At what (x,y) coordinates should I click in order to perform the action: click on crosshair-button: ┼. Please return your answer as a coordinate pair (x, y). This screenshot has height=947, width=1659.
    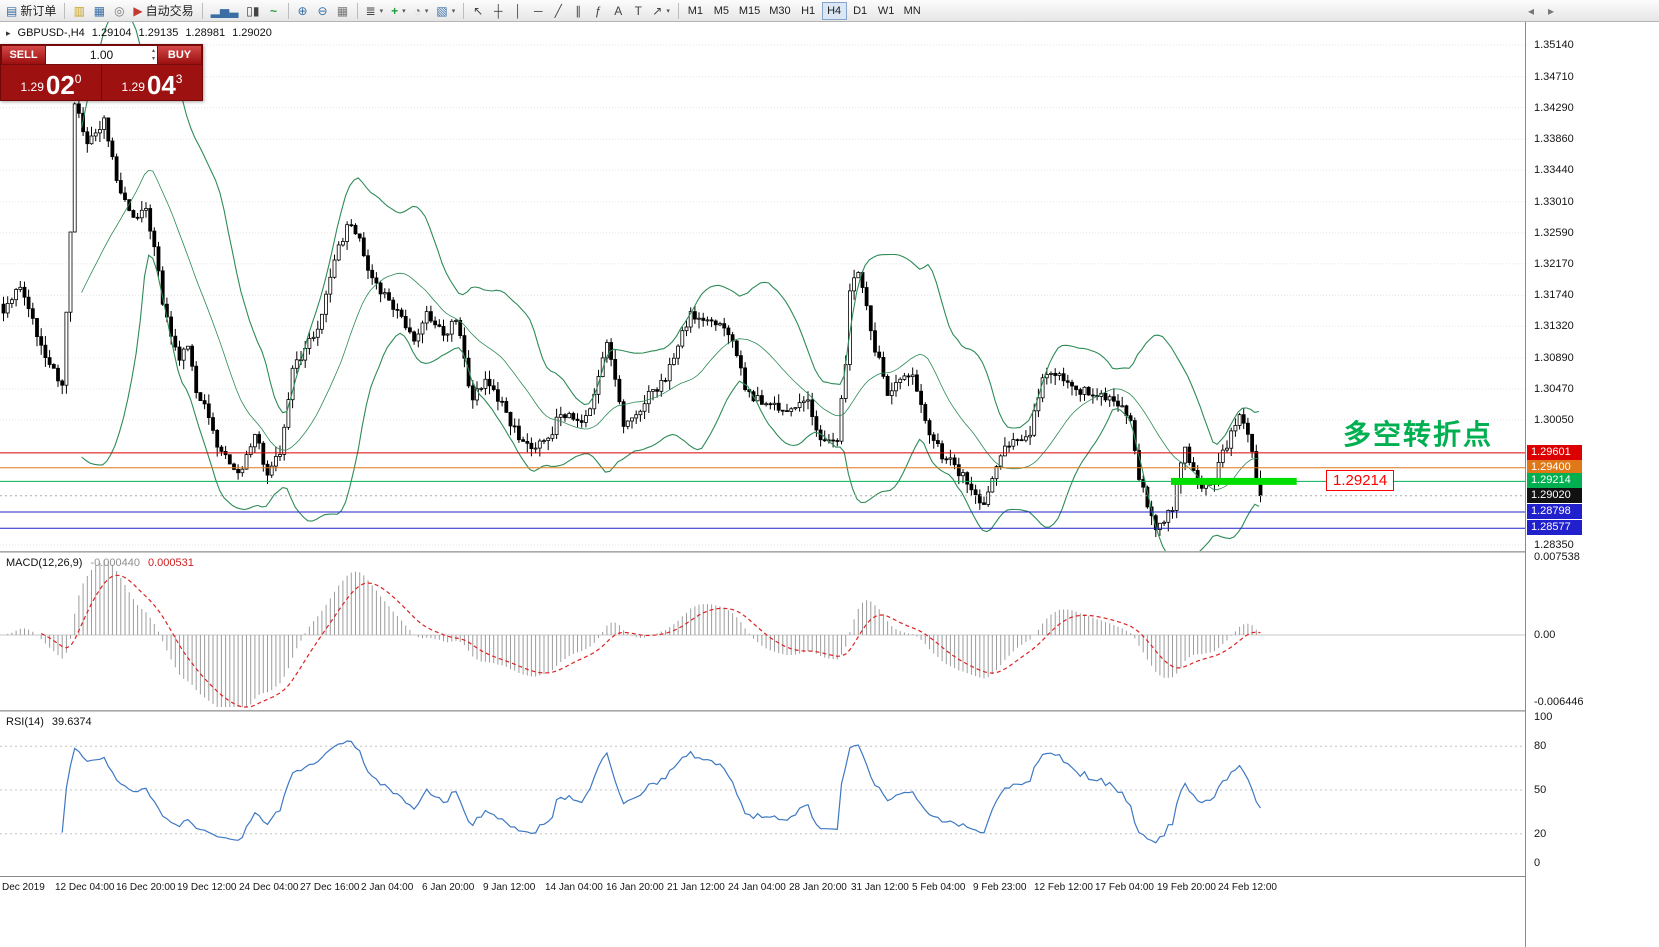
    Looking at the image, I should click on (498, 11).